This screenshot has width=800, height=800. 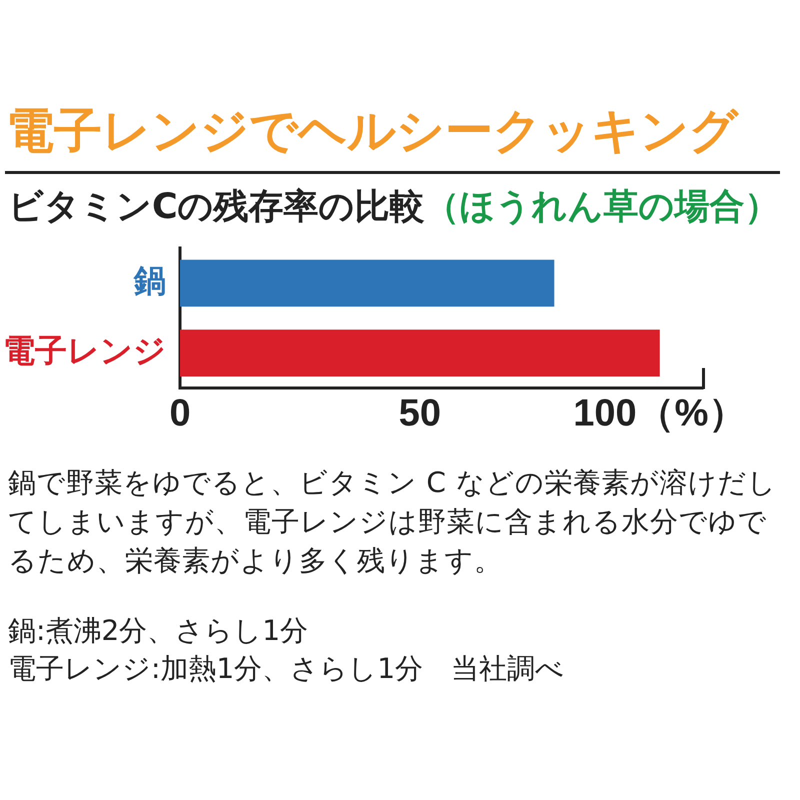 What do you see at coordinates (84, 350) in the screenshot?
I see `y-tick-label: 電子レンジ` at bounding box center [84, 350].